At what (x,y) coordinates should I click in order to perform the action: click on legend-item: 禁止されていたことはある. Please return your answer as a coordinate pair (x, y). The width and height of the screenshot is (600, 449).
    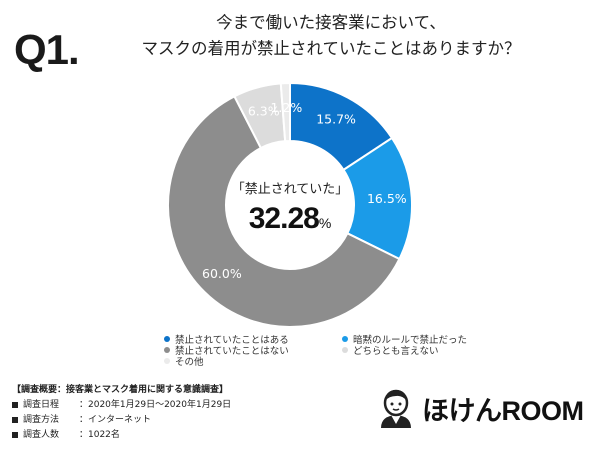
    Looking at the image, I should click on (226, 339).